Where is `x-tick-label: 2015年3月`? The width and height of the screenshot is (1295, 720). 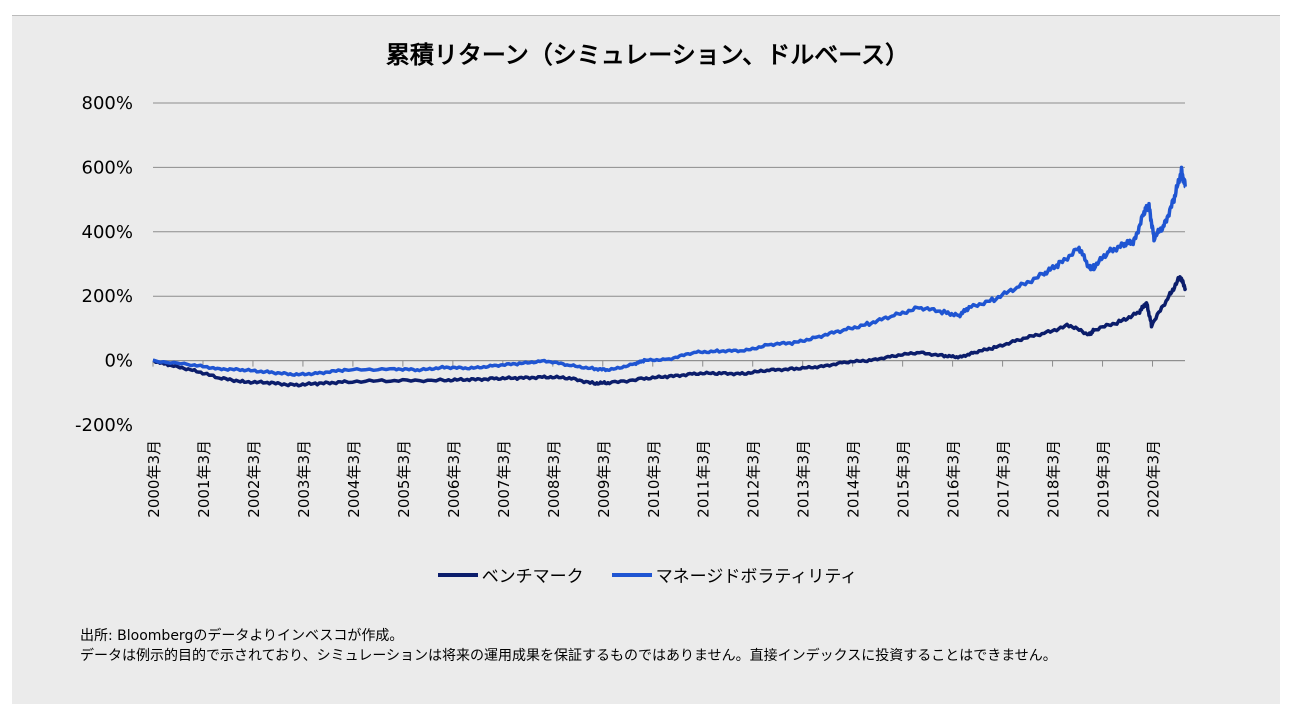 x-tick-label: 2015年3月 is located at coordinates (904, 479).